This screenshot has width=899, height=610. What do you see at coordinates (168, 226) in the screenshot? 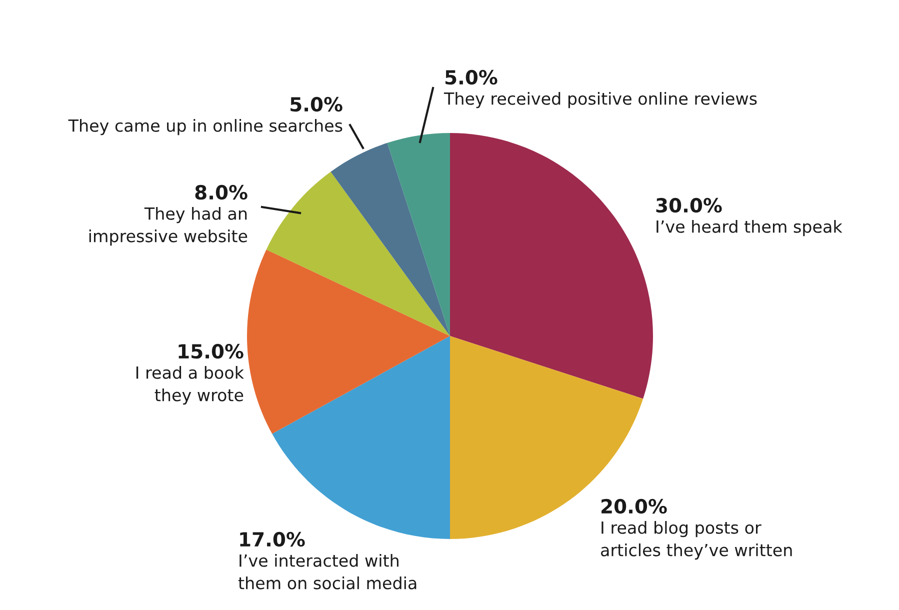
I see `slice-label: They had an impressive website` at bounding box center [168, 226].